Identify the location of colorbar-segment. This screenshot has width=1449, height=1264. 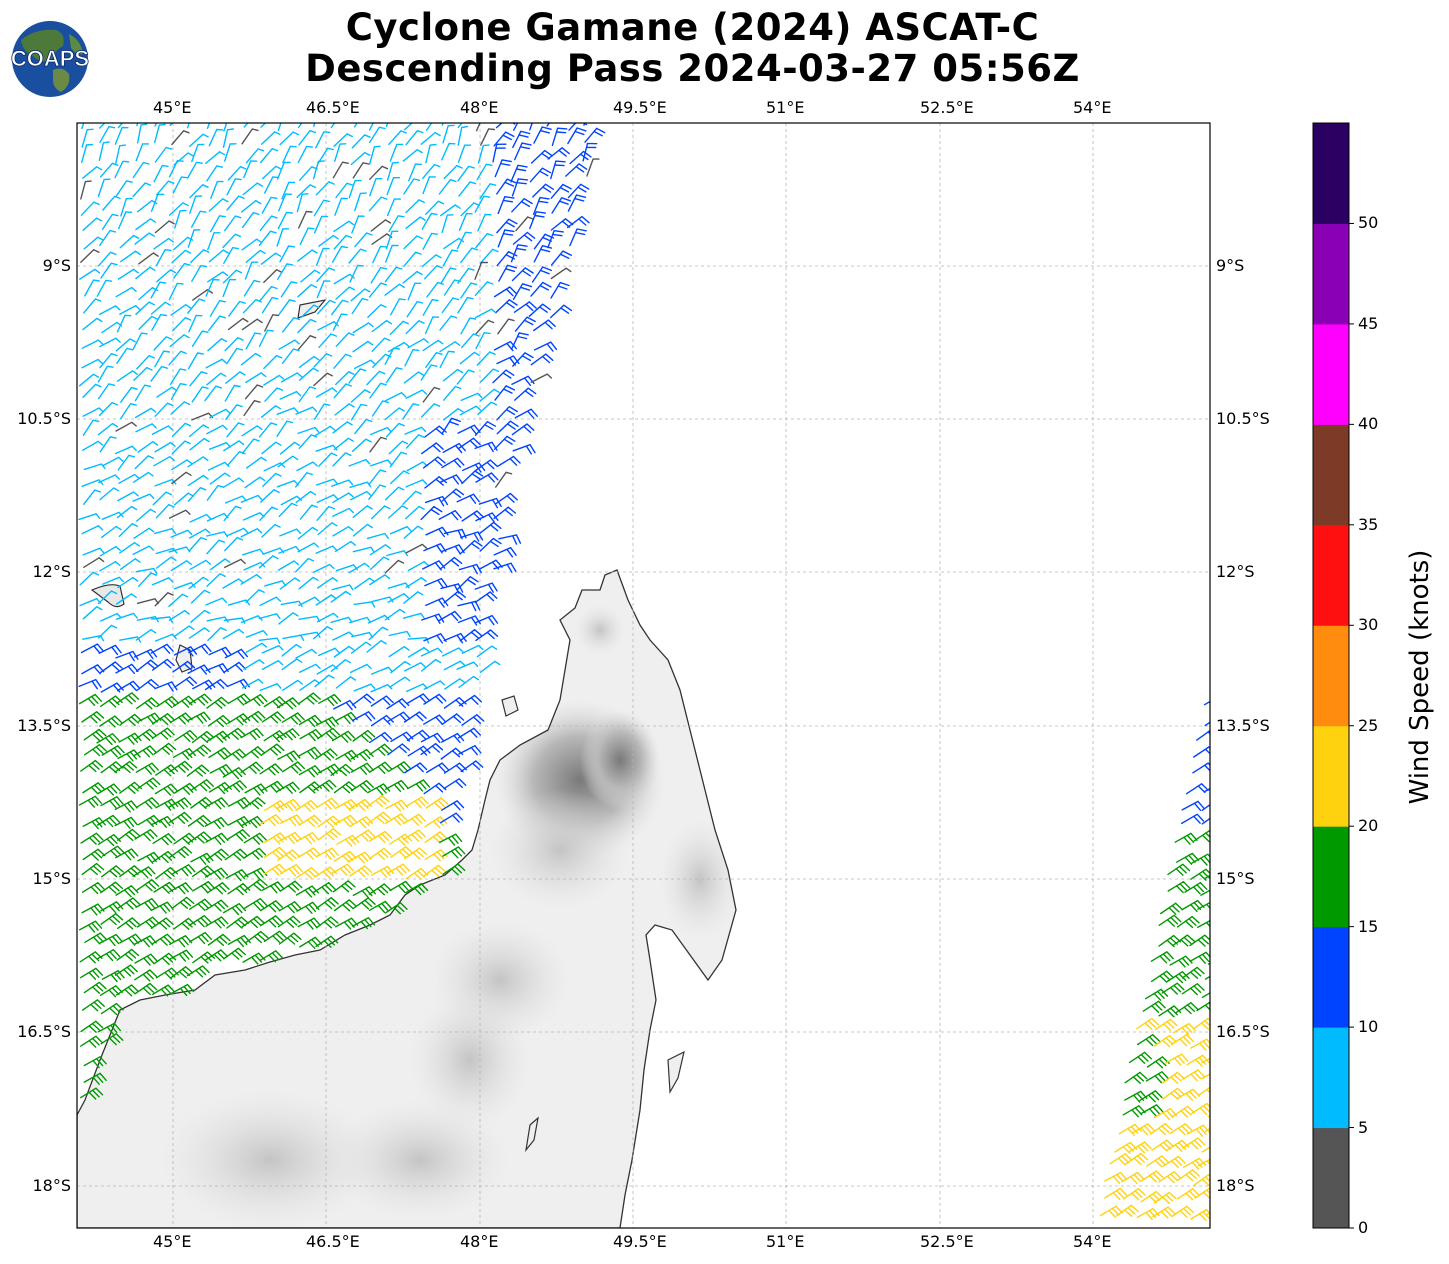
(1331, 1178).